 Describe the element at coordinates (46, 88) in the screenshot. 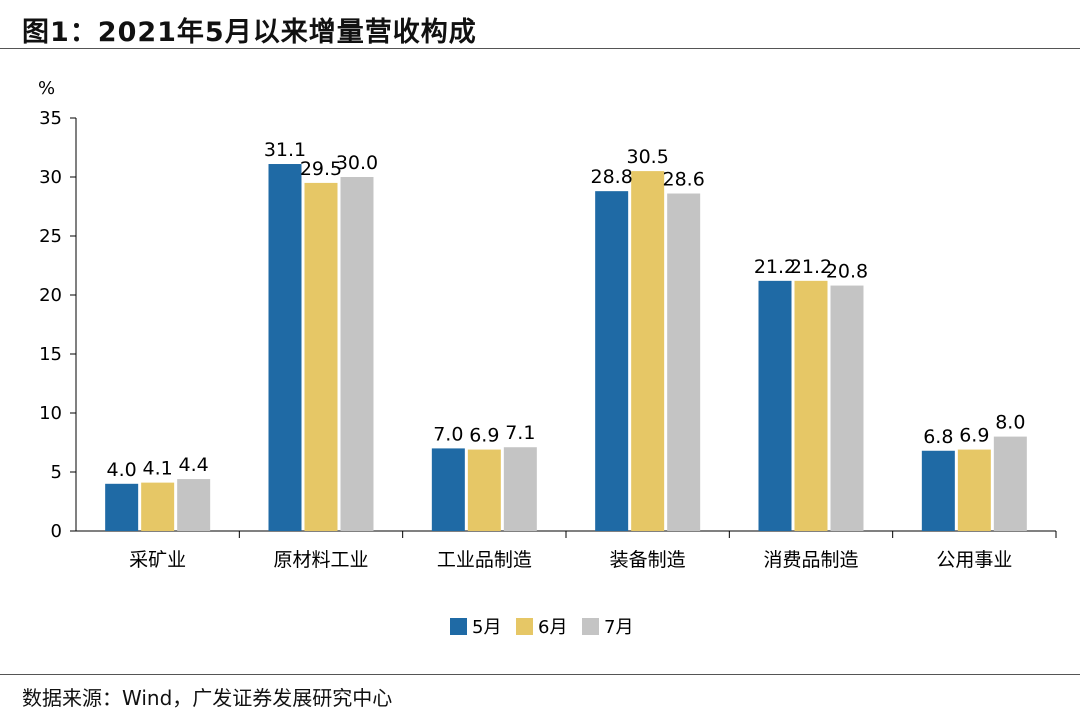

I see `y-axis-unit: %` at that location.